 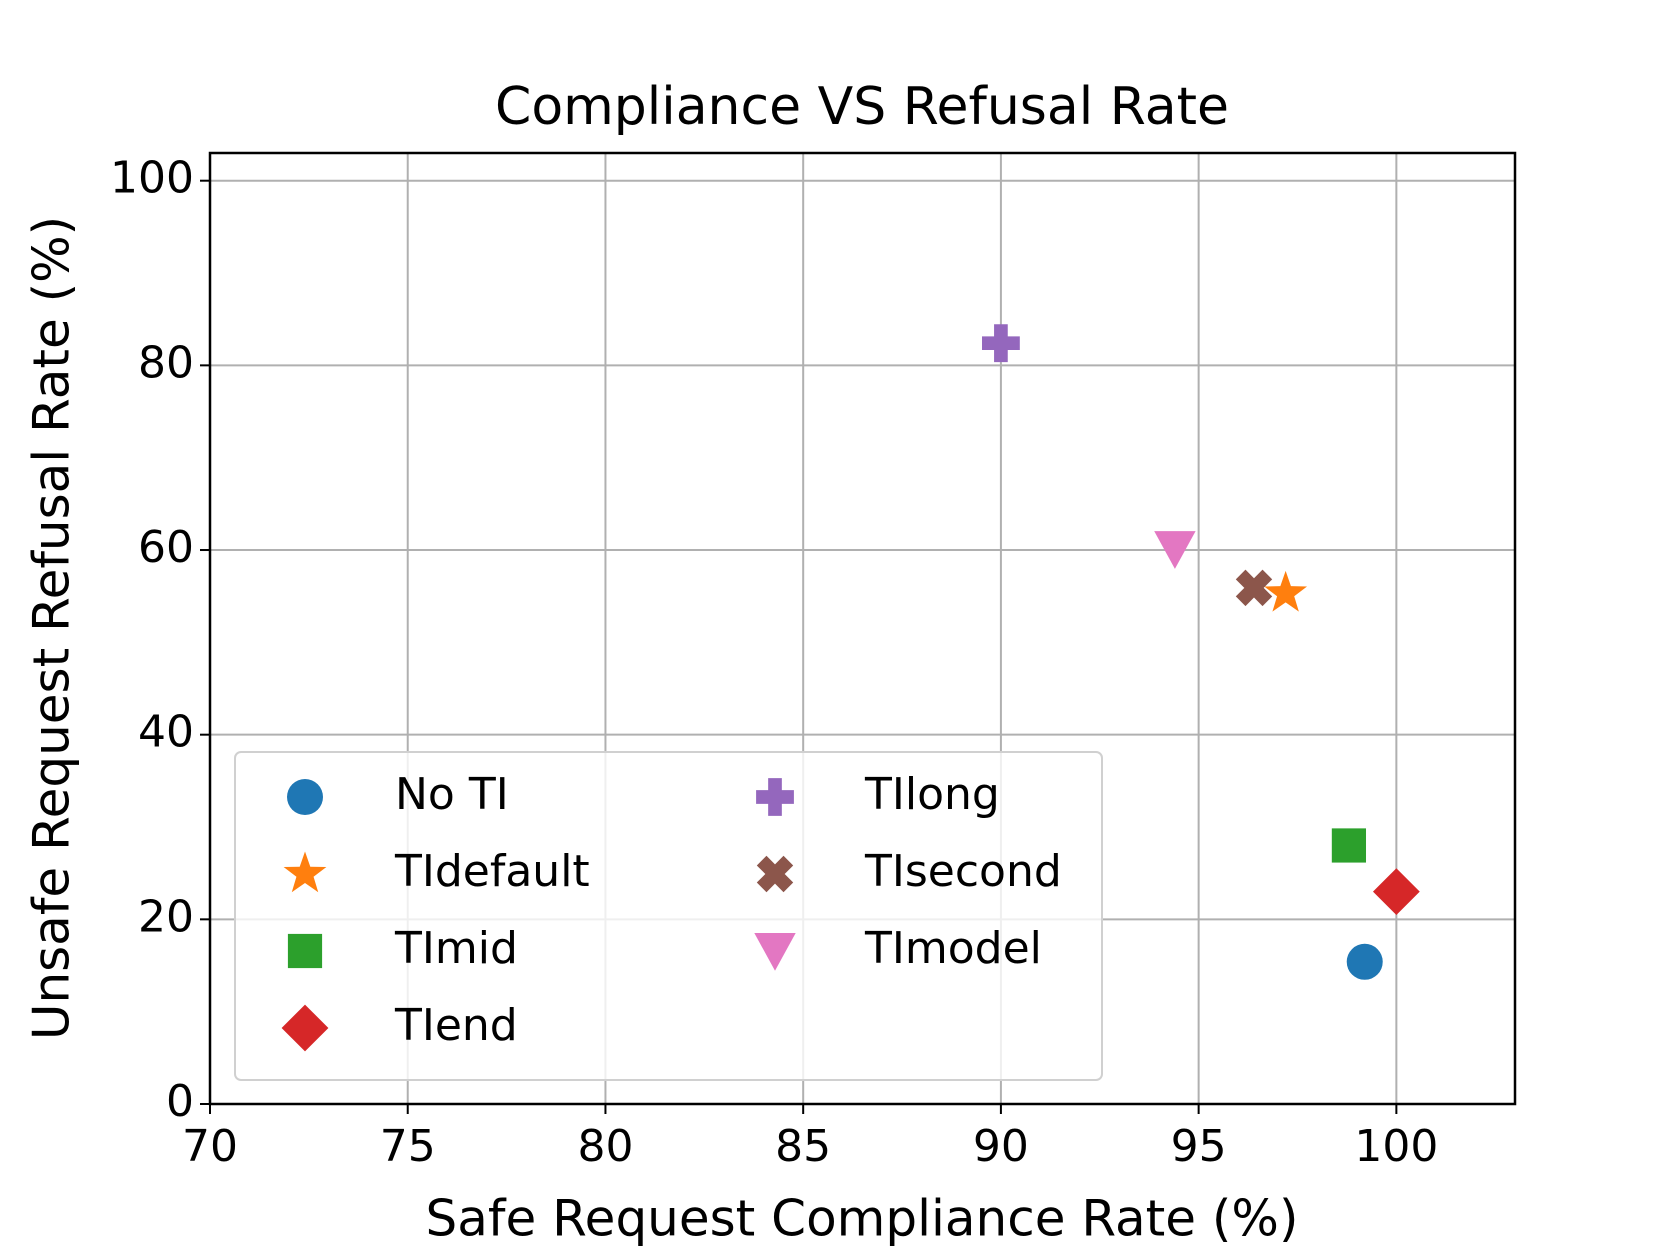 I want to click on y-tick-label: 80, so click(x=166, y=362).